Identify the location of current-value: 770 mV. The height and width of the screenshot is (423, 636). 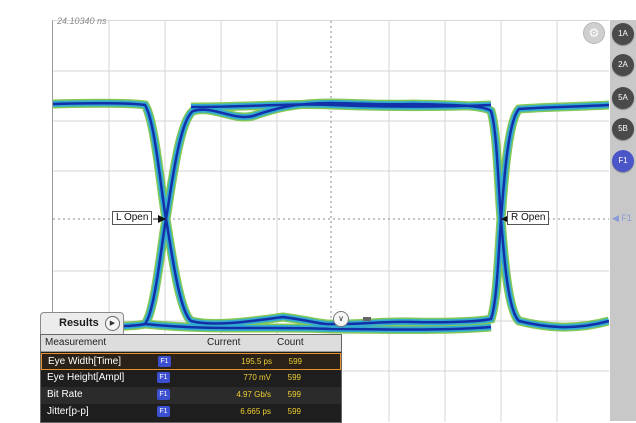
(257, 377).